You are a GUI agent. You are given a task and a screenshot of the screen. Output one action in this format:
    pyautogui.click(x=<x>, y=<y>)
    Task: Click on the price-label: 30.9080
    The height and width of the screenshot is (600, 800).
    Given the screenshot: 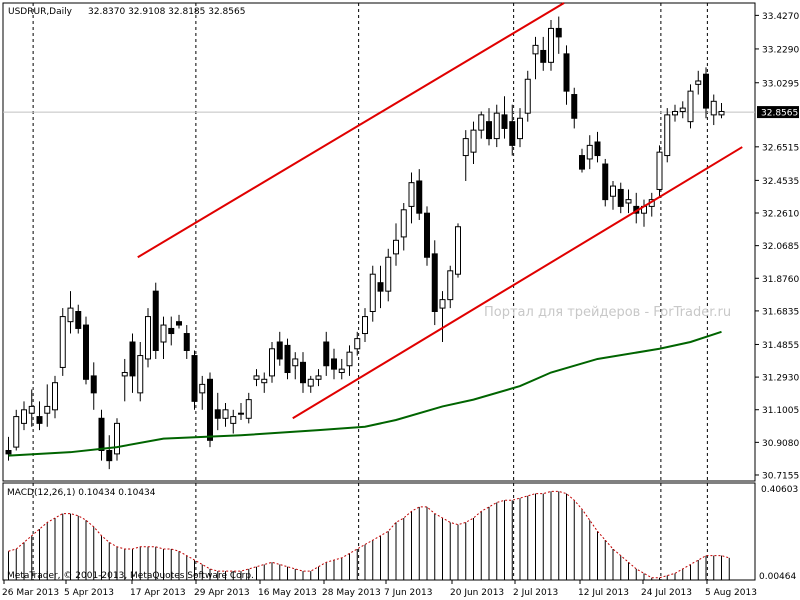 What is the action you would take?
    pyautogui.click(x=780, y=444)
    